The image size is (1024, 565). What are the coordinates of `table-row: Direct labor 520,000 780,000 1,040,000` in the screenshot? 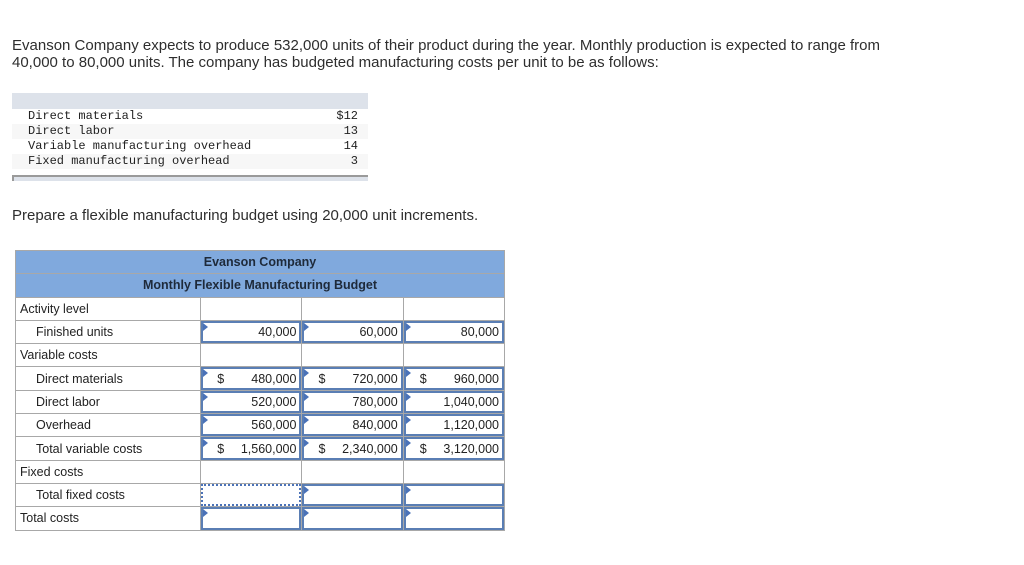 It's located at (260, 402).